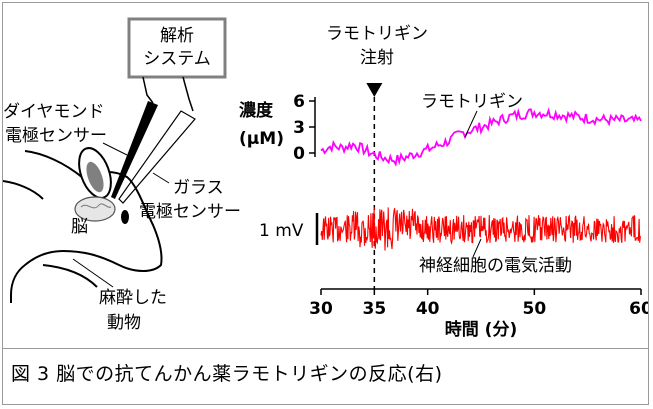 The width and height of the screenshot is (653, 409). What do you see at coordinates (377, 34) in the screenshot?
I see `injection-label-1: ラモトリギン` at bounding box center [377, 34].